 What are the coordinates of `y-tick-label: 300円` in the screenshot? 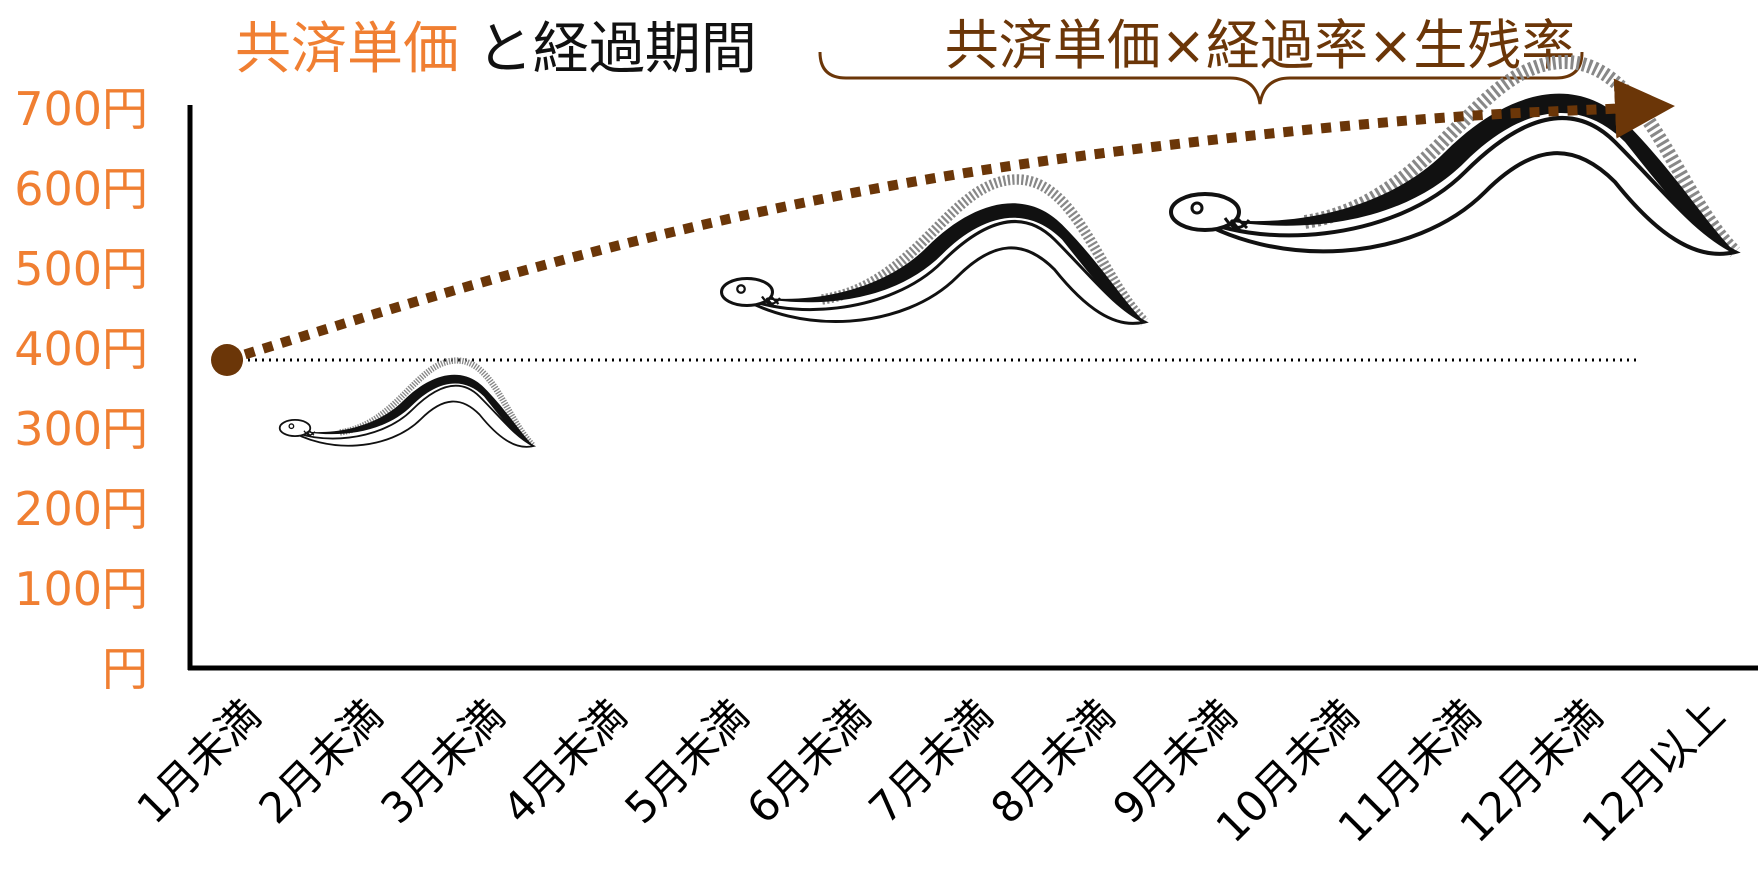 It's located at (81, 429).